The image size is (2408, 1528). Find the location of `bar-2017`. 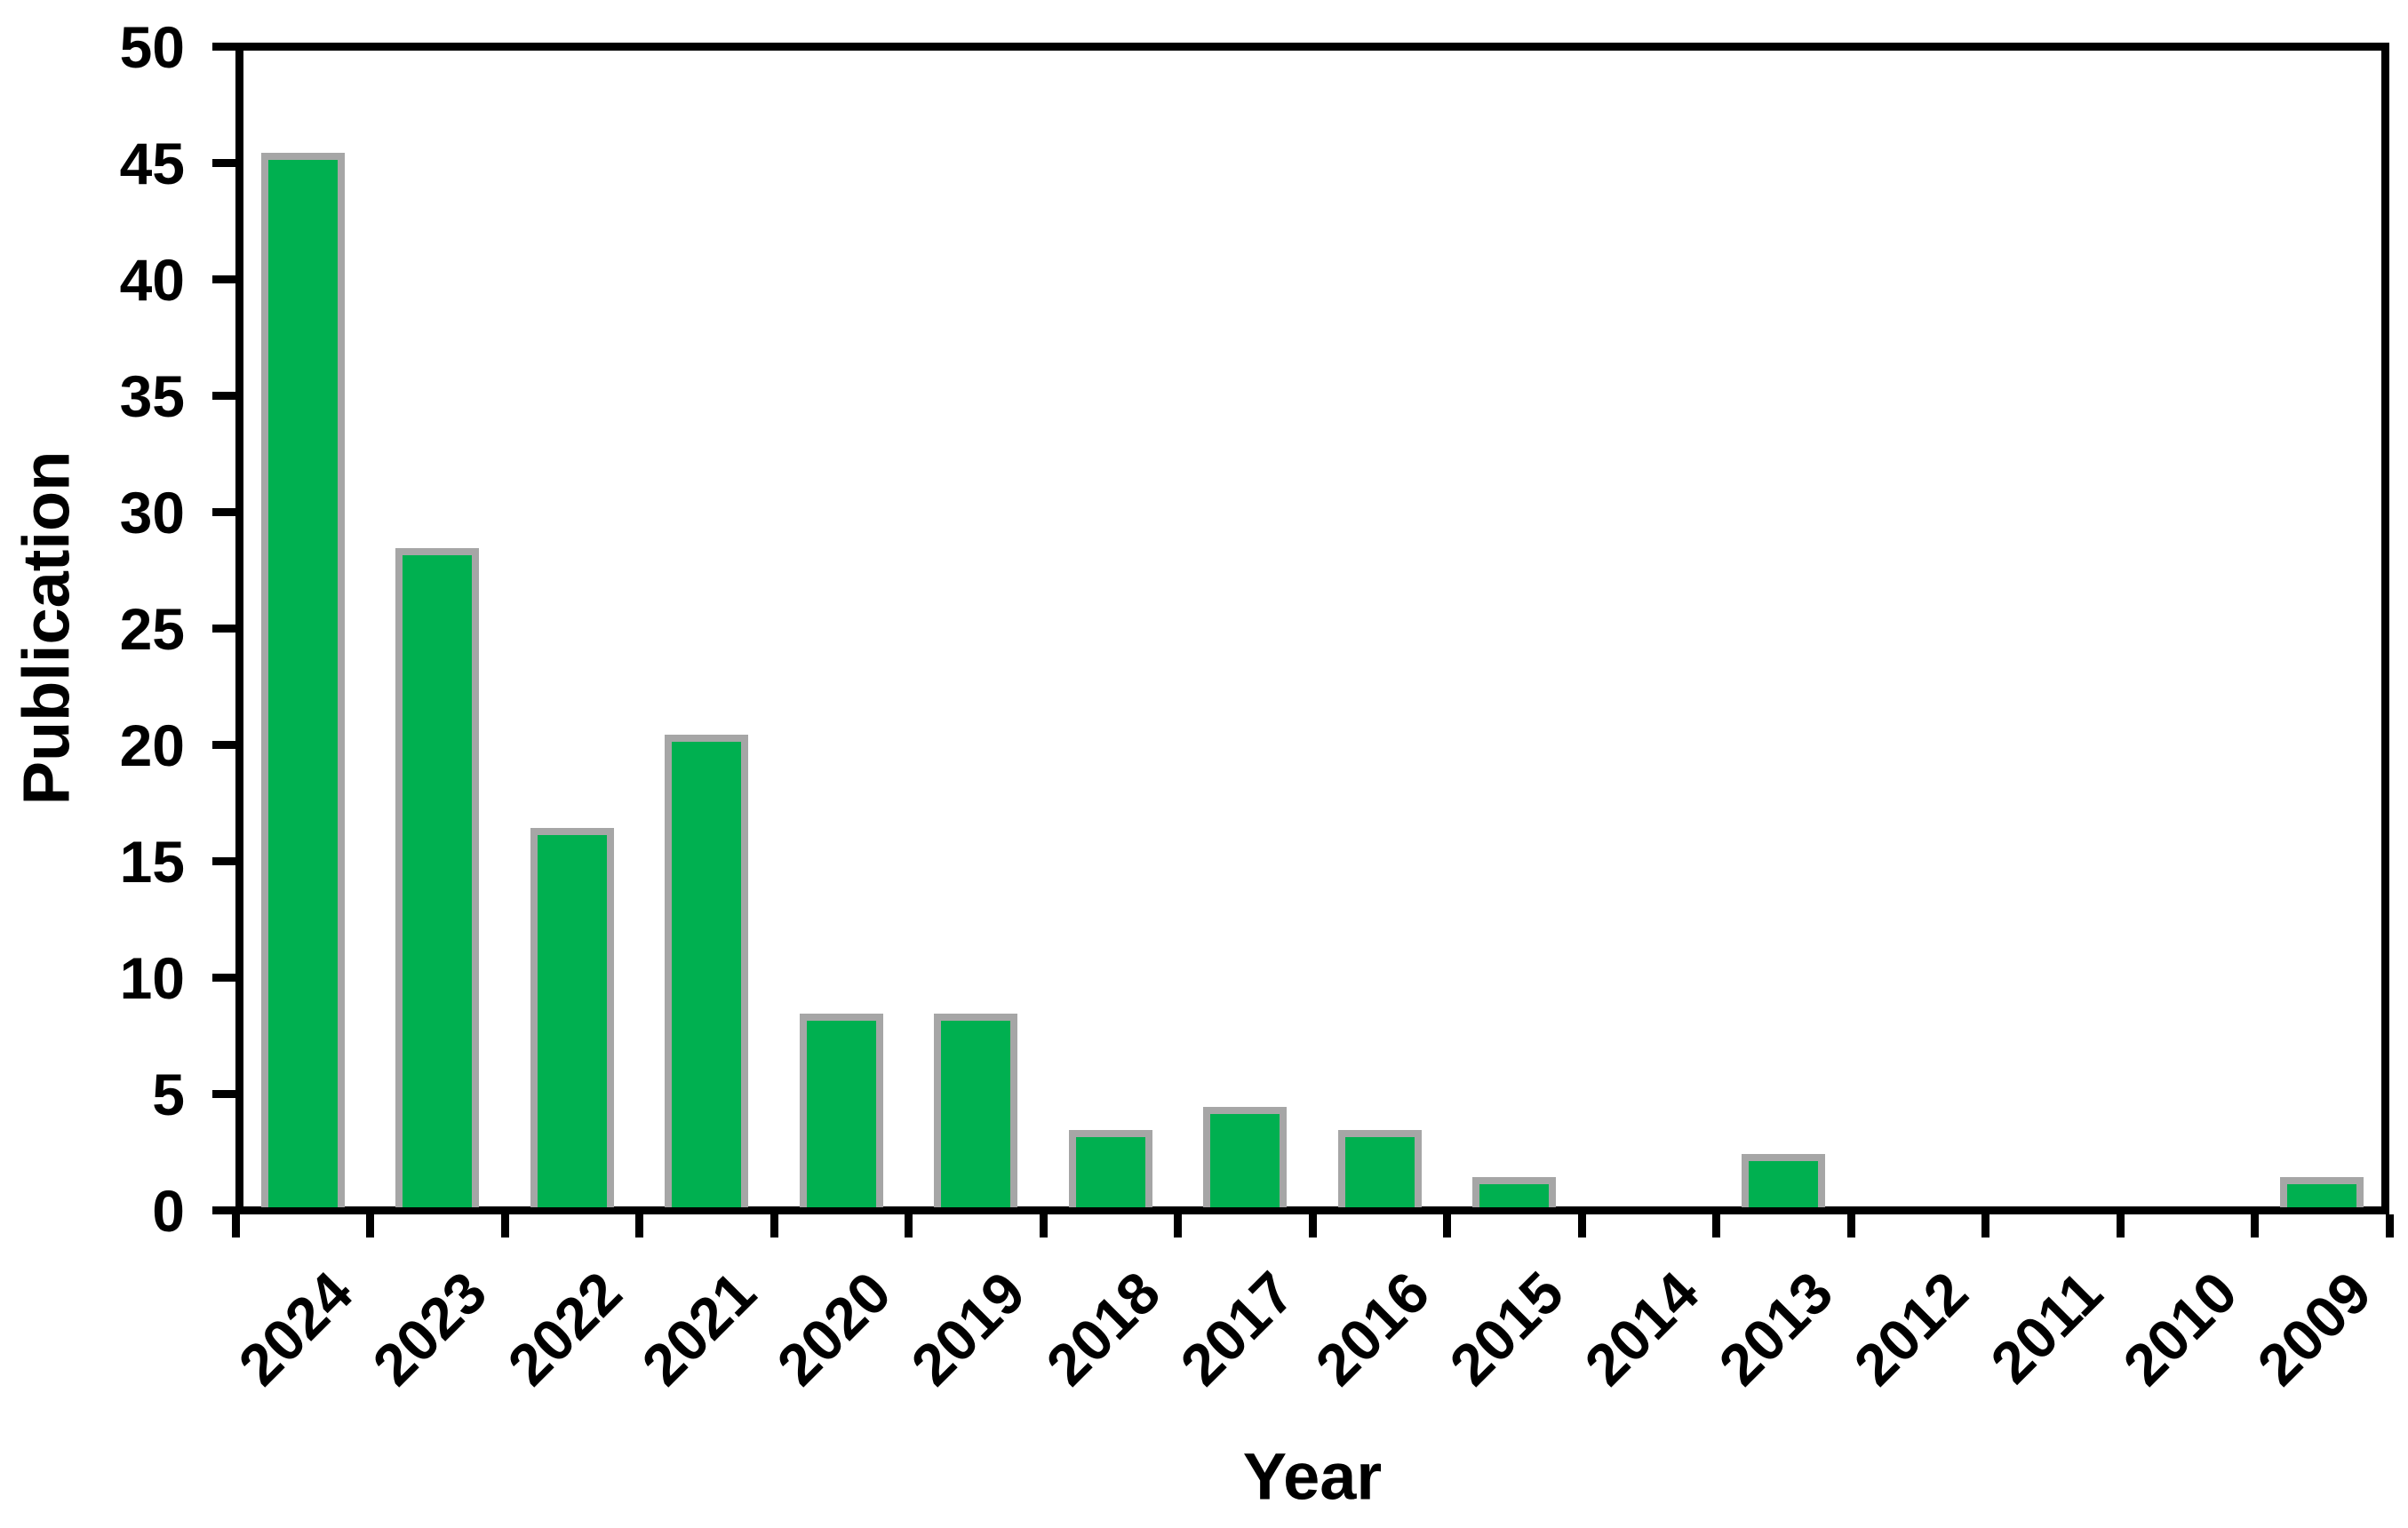

bar-2017 is located at coordinates (1245, 1157).